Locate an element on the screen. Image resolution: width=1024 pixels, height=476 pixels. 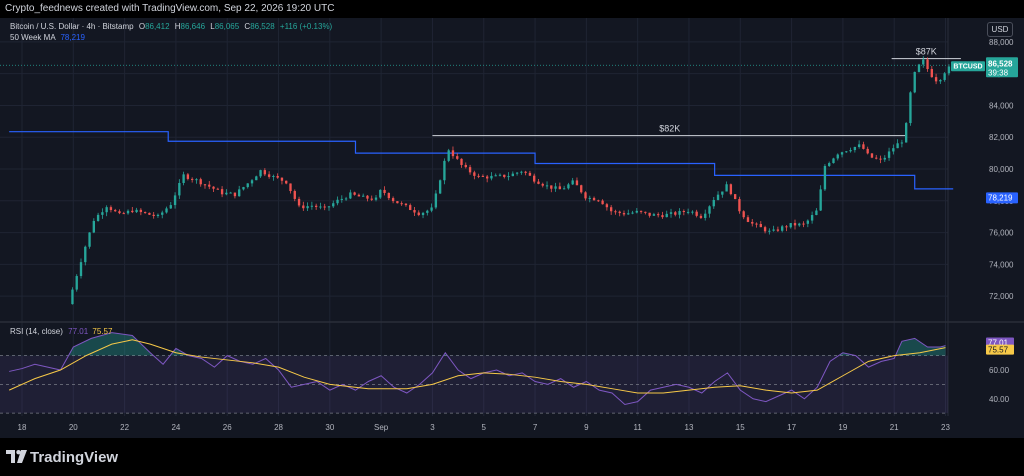
time-tick-label: 23 is located at coordinates (945, 427).